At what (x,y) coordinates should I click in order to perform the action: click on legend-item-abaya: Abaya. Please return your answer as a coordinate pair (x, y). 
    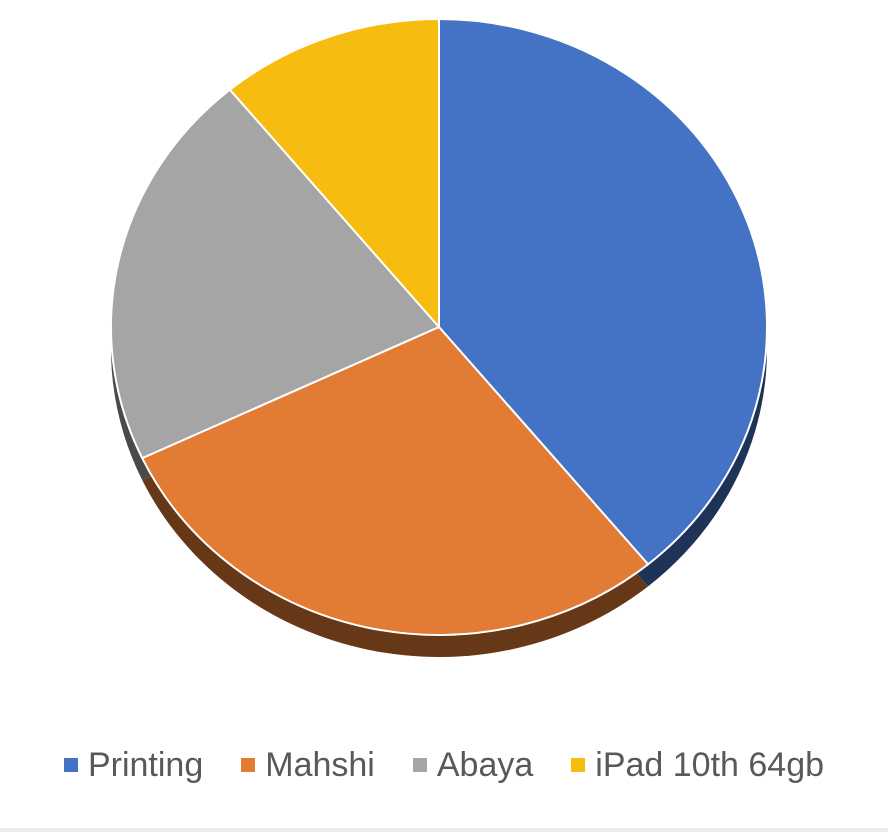
    Looking at the image, I should click on (473, 765).